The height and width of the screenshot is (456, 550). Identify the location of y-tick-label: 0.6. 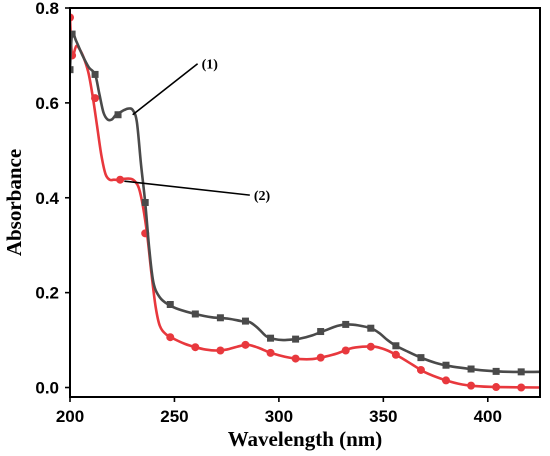
(47, 103).